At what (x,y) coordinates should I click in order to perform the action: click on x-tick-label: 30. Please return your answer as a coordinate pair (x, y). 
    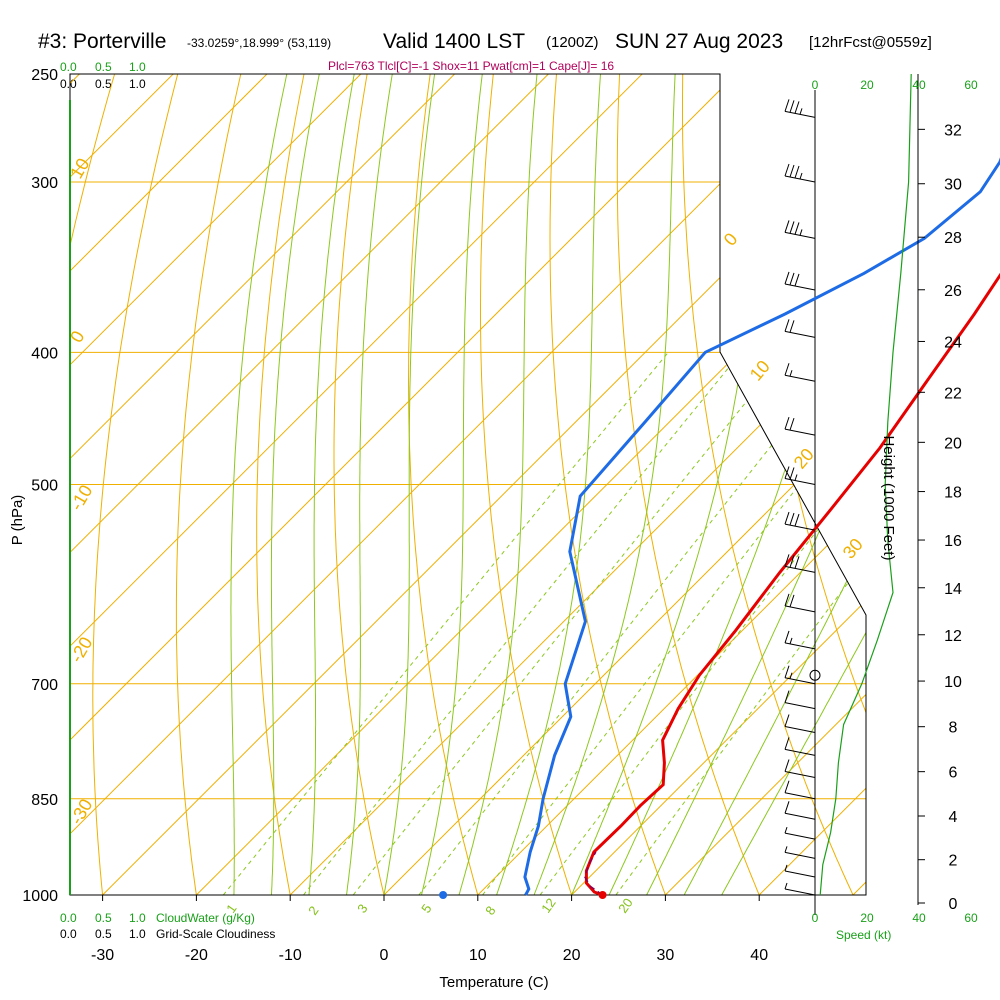
    Looking at the image, I should click on (666, 955).